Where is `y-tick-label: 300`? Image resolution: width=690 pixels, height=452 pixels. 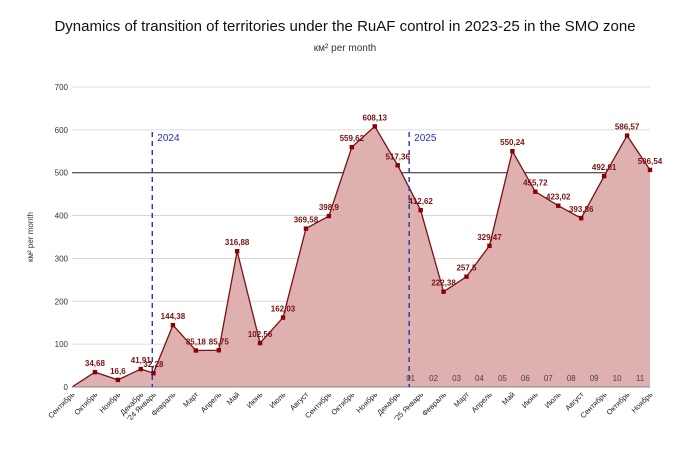 y-tick-label: 300 is located at coordinates (62, 258).